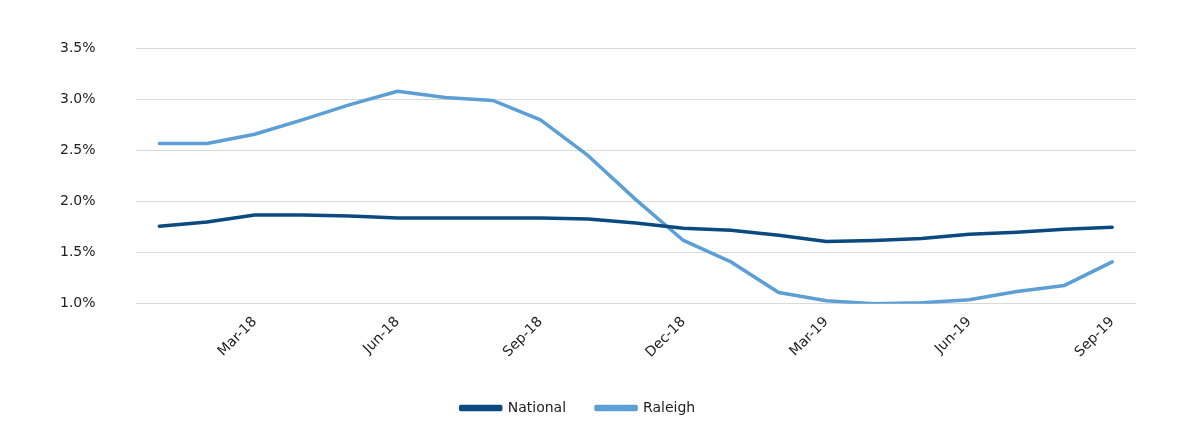 The height and width of the screenshot is (430, 1196). What do you see at coordinates (77, 200) in the screenshot?
I see `y-tick-label: 2.0%` at bounding box center [77, 200].